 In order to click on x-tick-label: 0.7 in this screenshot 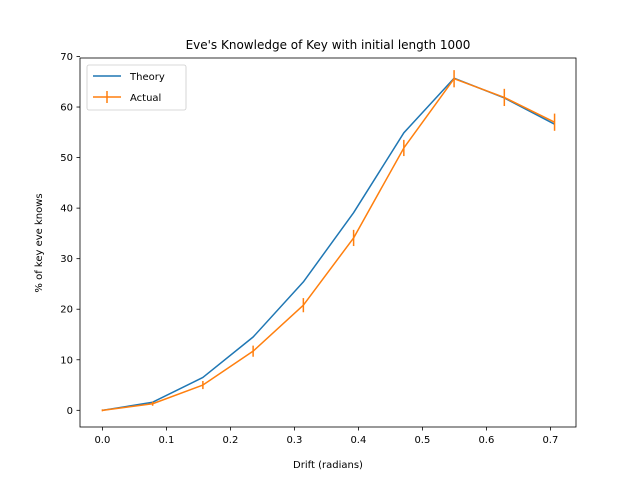, I will do `click(550, 440)`.